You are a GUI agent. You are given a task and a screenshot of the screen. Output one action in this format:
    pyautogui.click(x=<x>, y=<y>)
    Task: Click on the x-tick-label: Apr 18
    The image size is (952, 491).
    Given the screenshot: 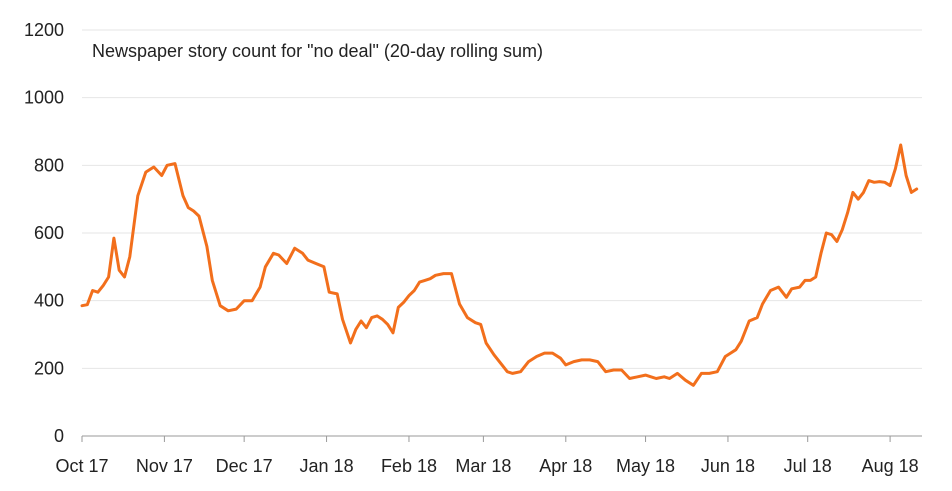 What is the action you would take?
    pyautogui.click(x=565, y=466)
    